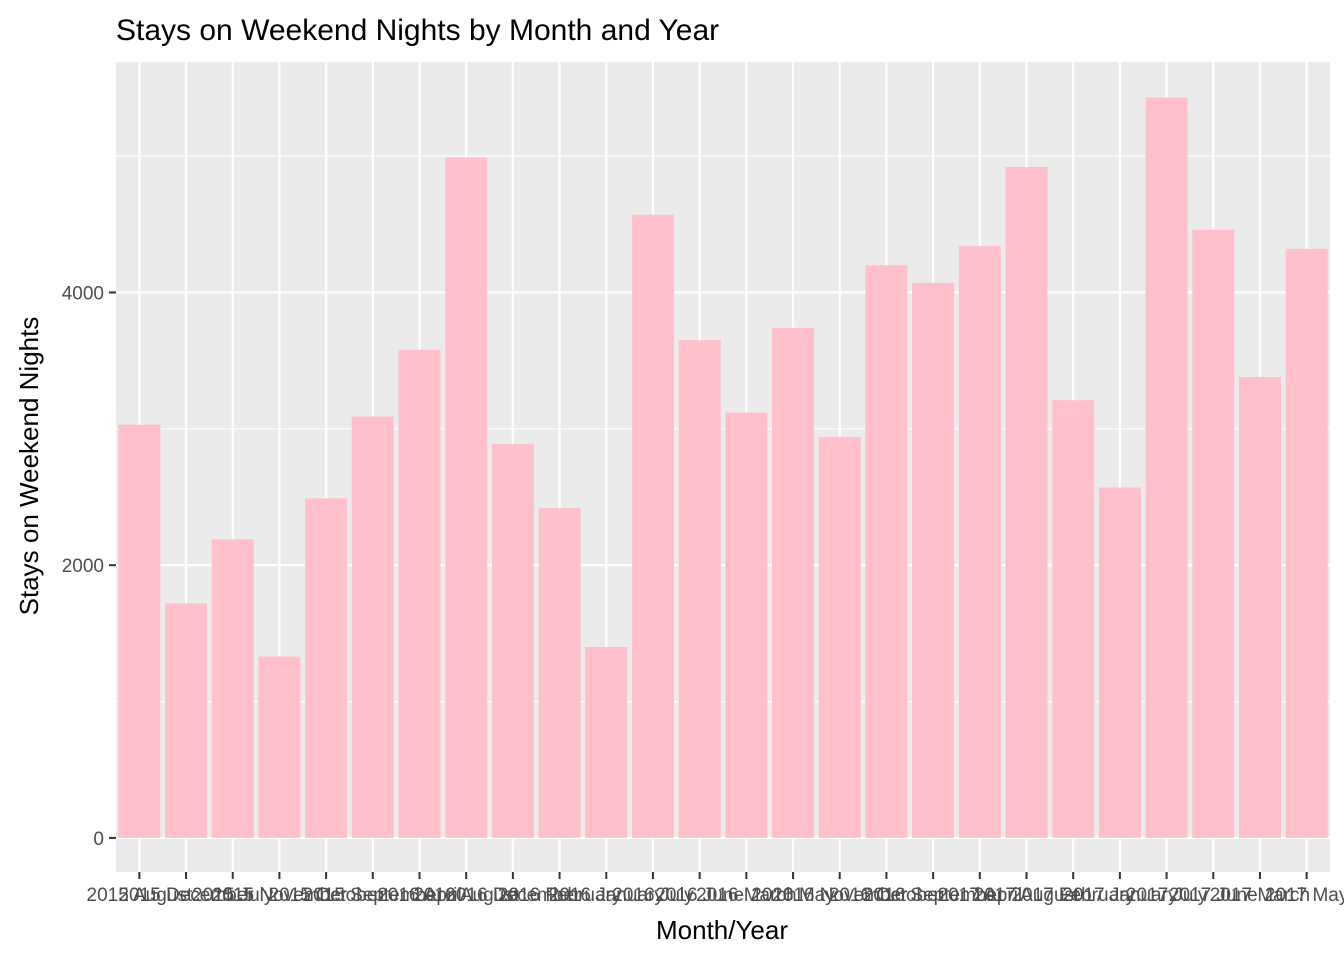 The height and width of the screenshot is (960, 1344). I want to click on x-tick-label: 2017 April, so click(980, 895).